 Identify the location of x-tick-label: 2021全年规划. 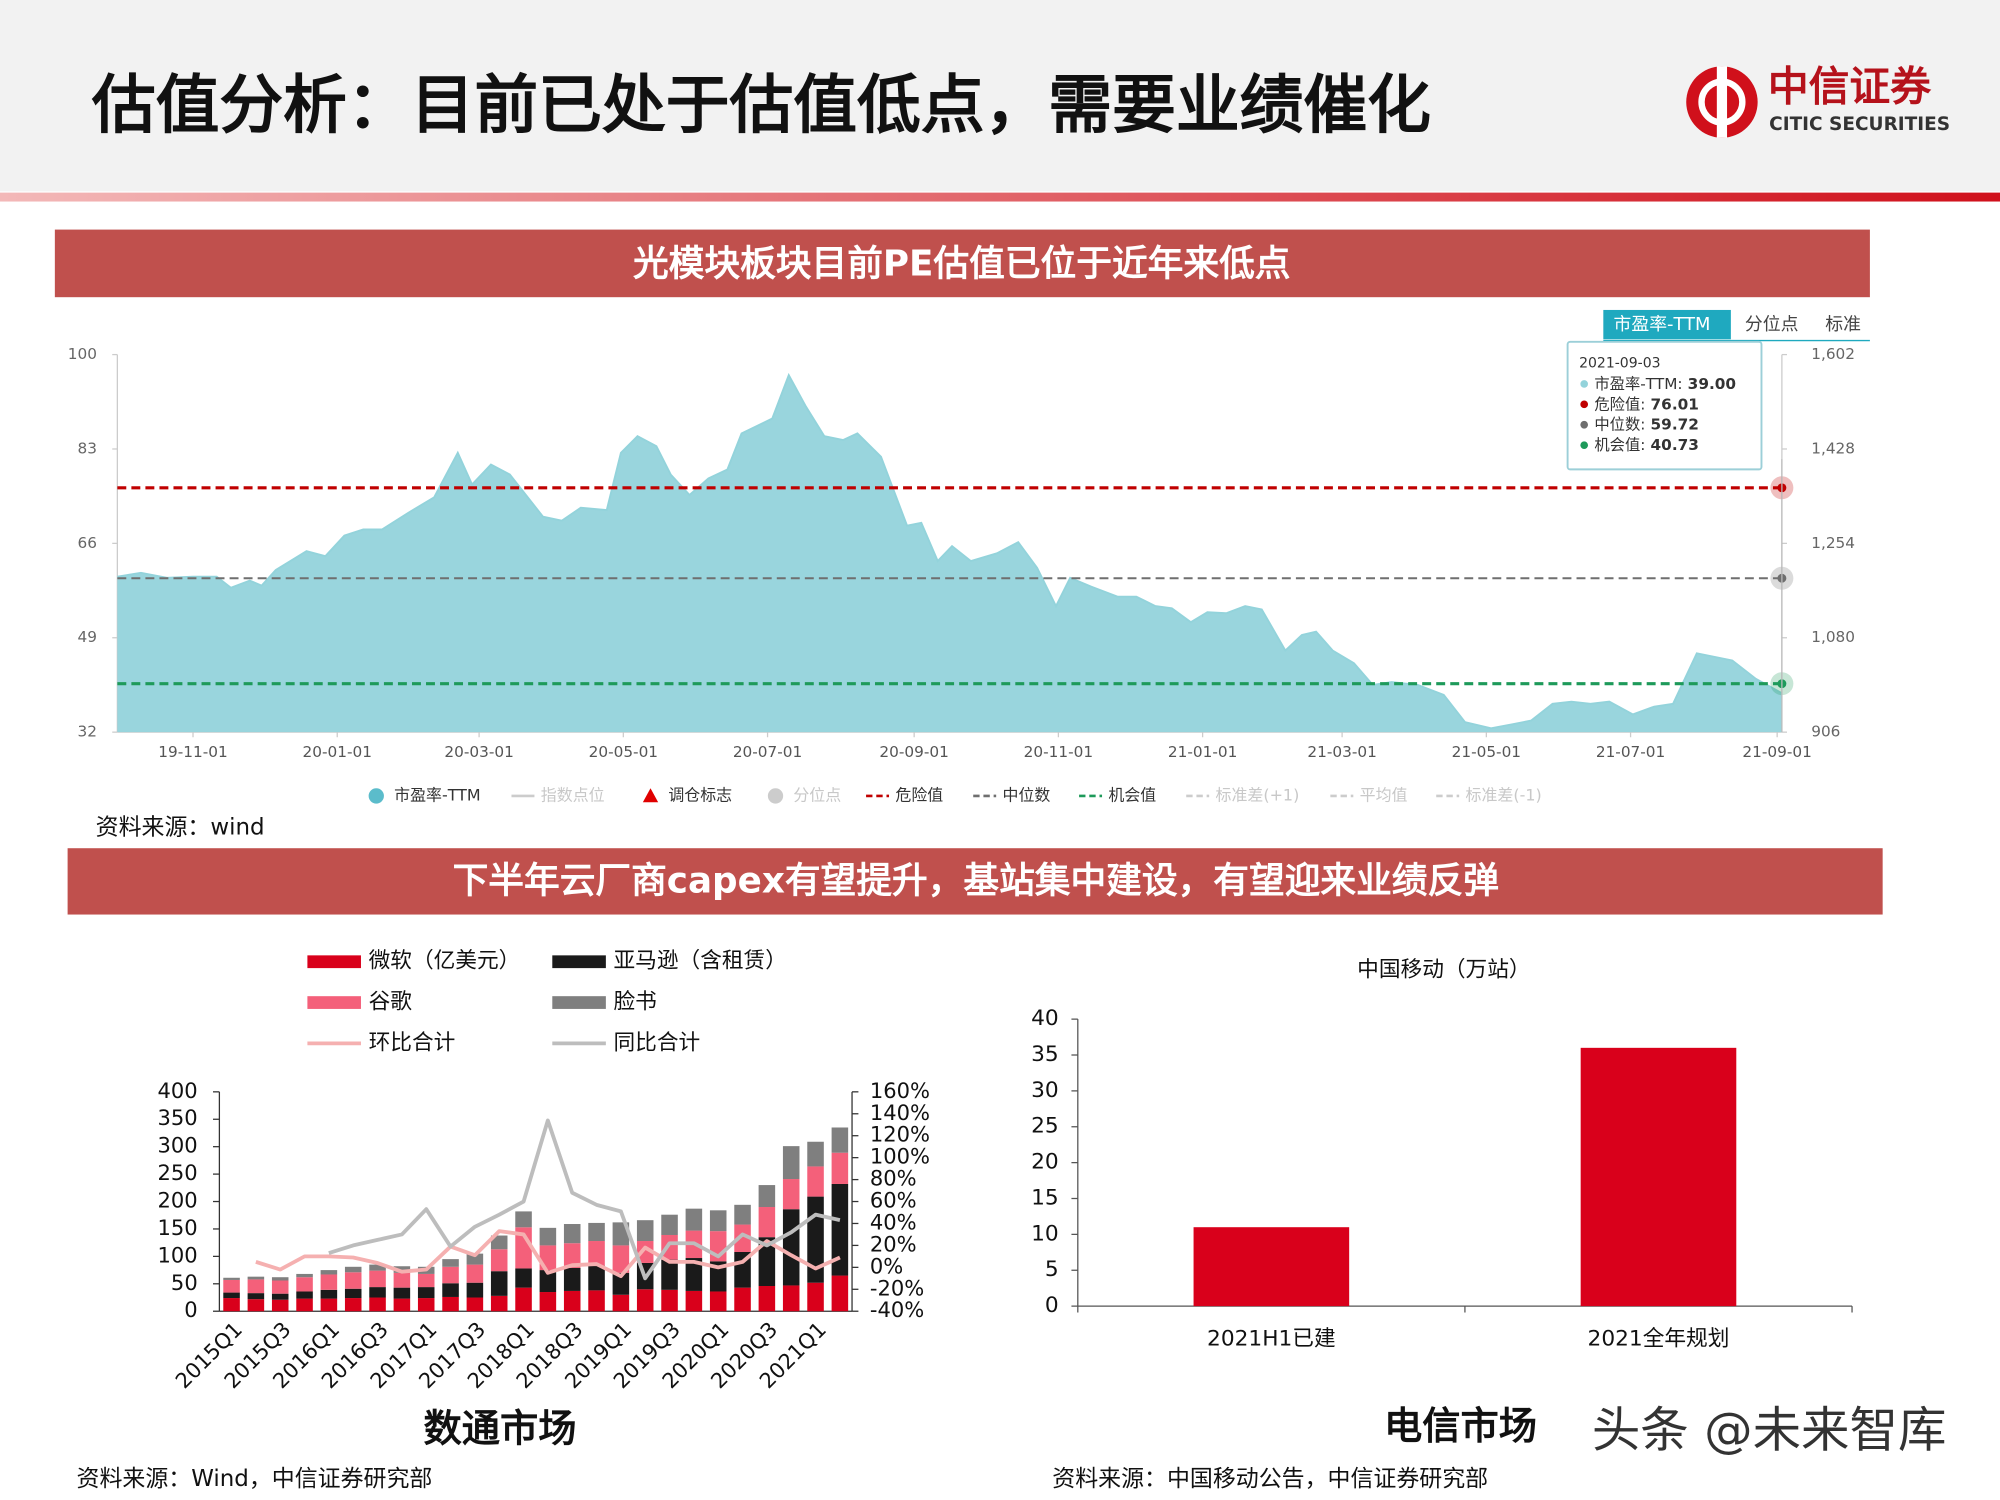
(1659, 1338).